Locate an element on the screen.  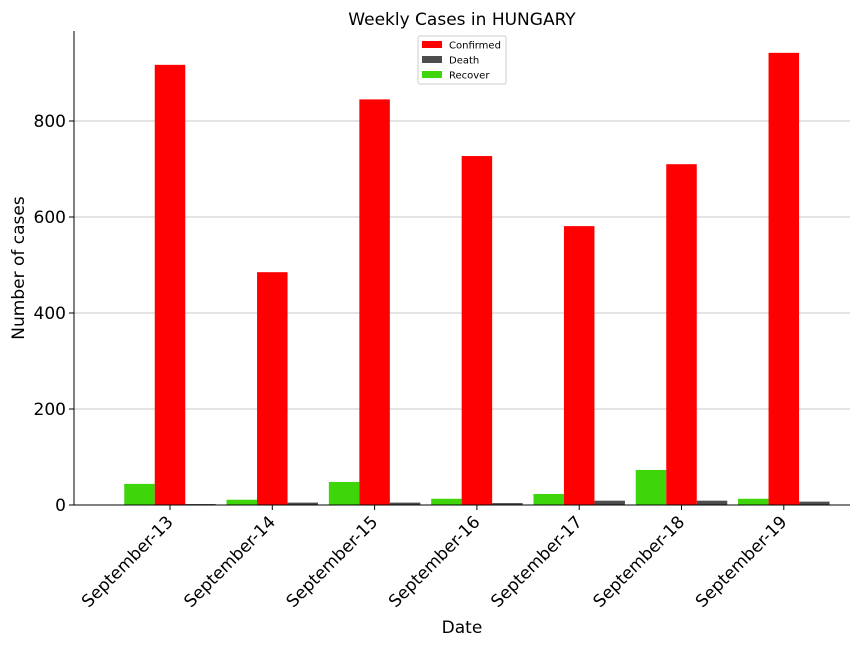
y-tick-label: 200 is located at coordinates (50, 410).